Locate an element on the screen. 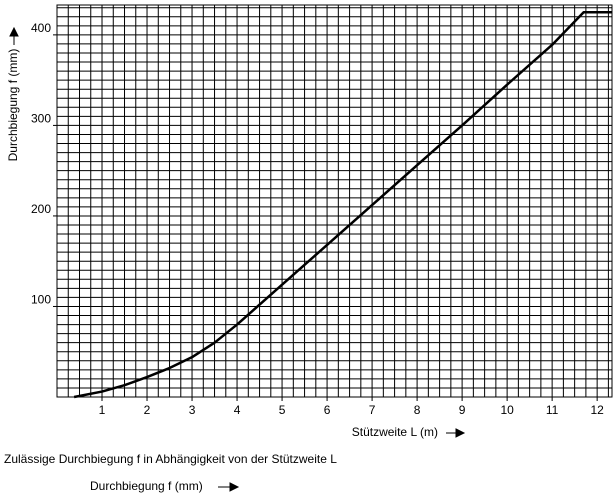 Image resolution: width=615 pixels, height=497 pixels. x-axis-arrow is located at coordinates (456, 433).